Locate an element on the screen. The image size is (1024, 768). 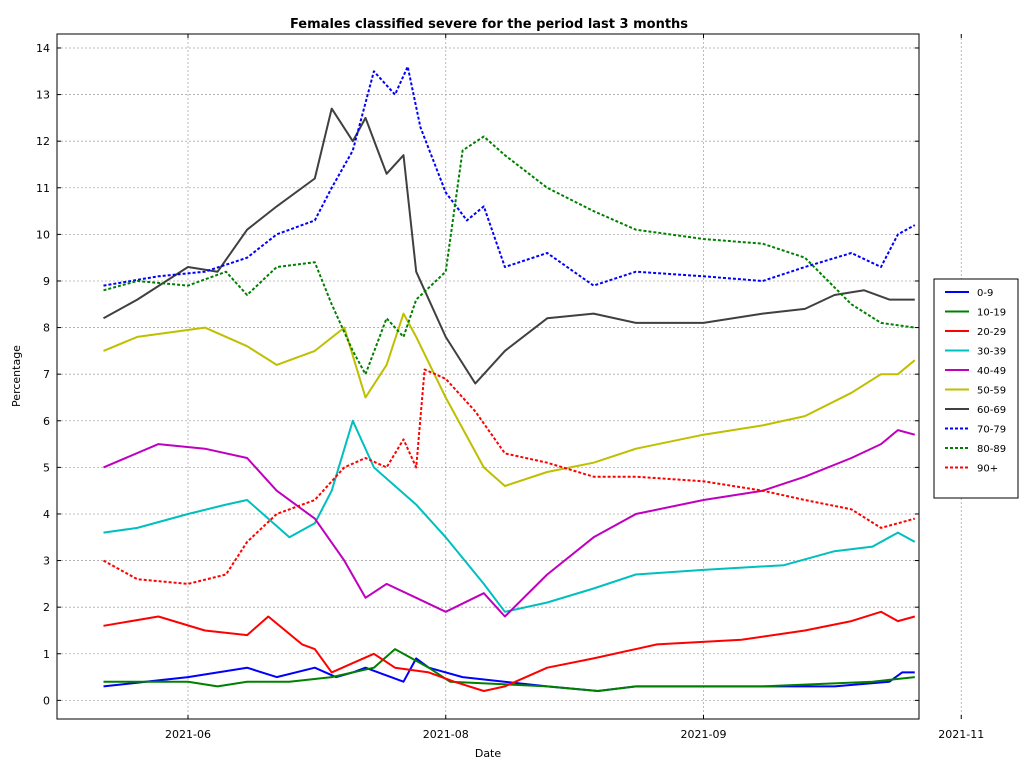
legend-label-60-69: 60-69 is located at coordinates (991, 410).